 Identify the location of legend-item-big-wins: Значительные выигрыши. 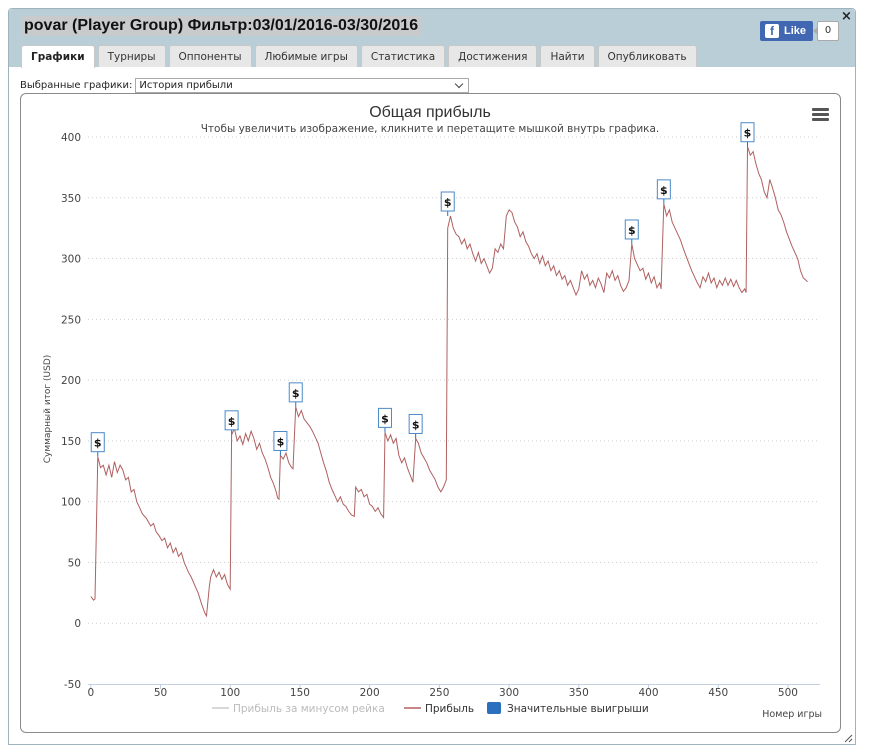
(568, 708).